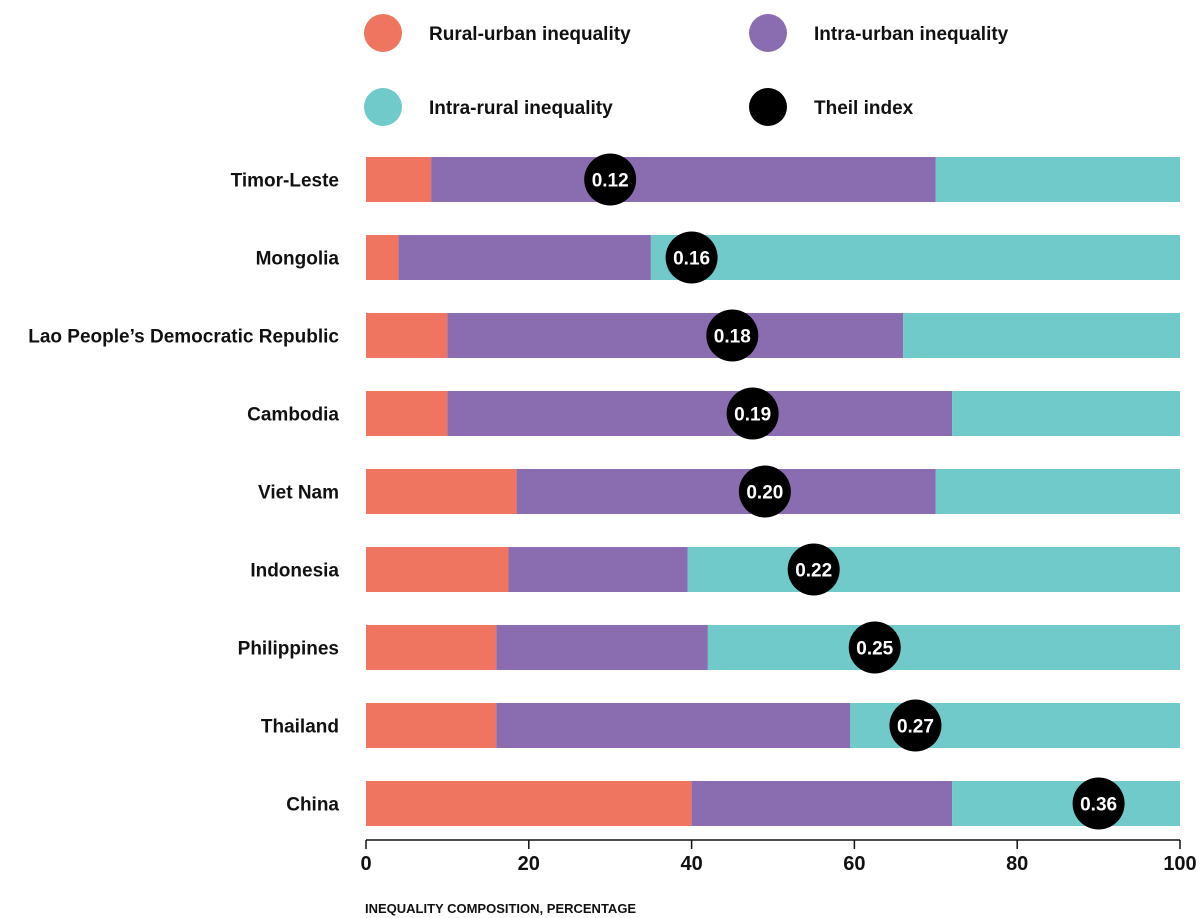 This screenshot has width=1200, height=918. I want to click on bar-segment-intra-urban-inequality-philippines, so click(602, 647).